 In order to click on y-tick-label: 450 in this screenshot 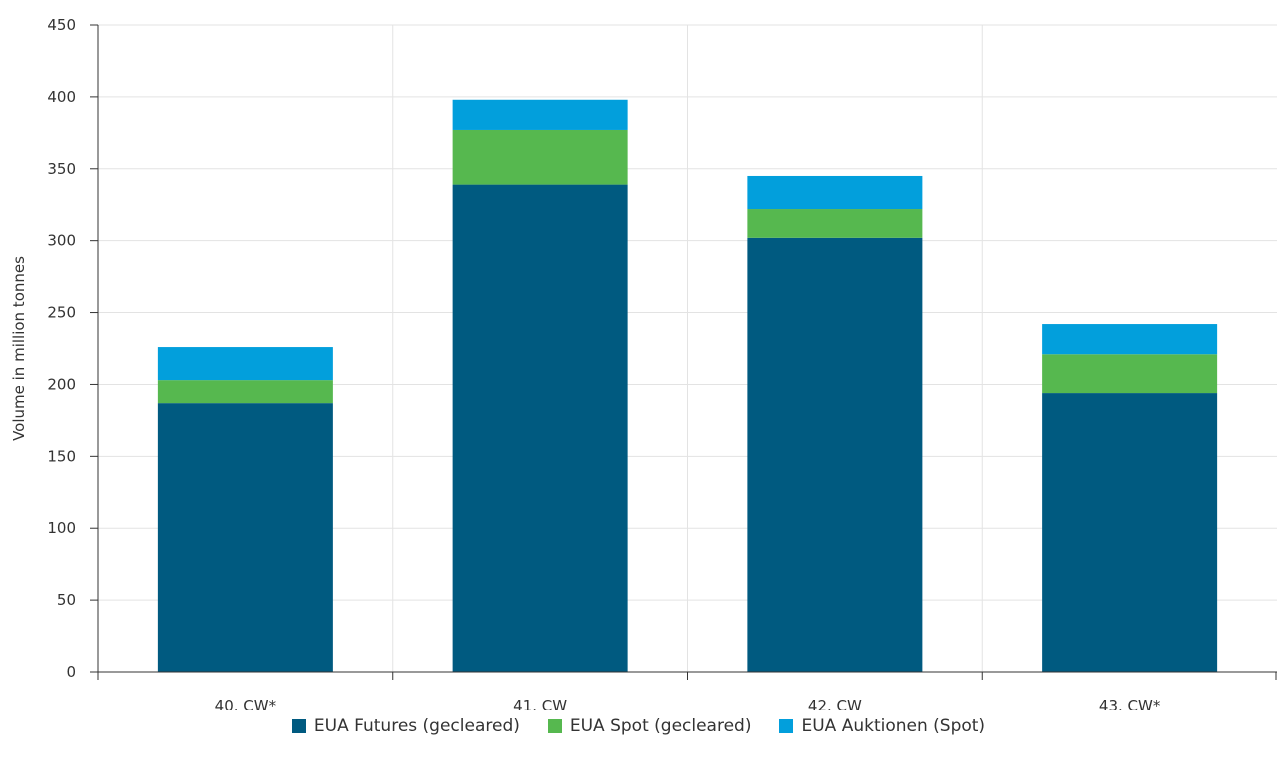, I will do `click(61, 25)`.